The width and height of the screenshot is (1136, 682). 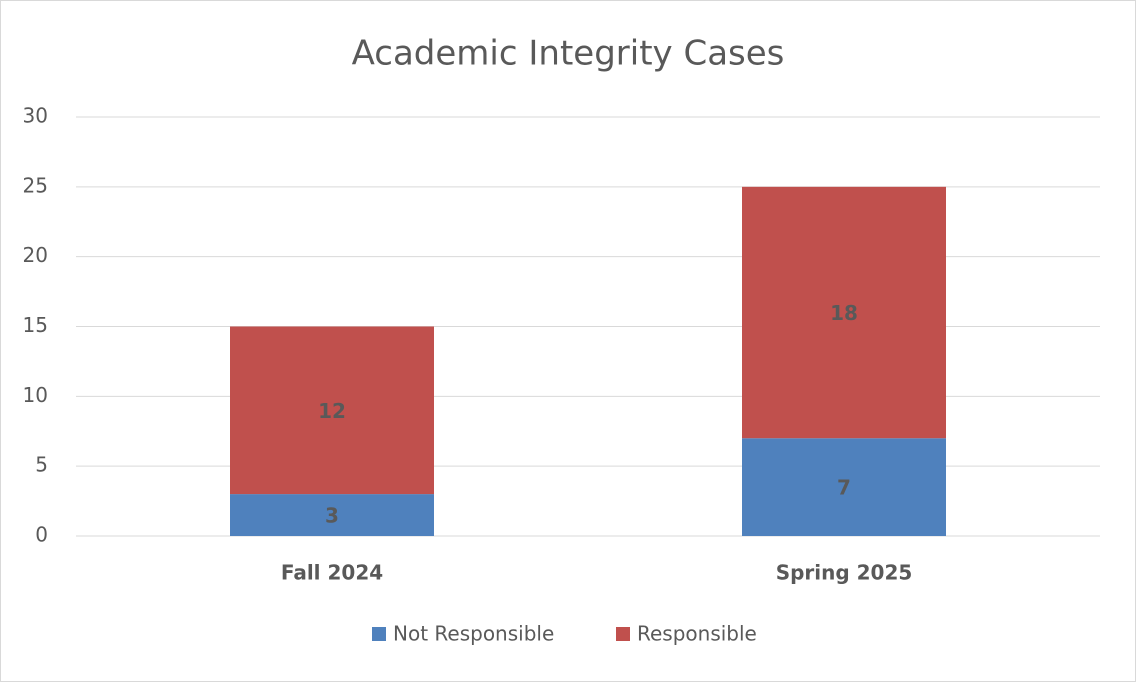 I want to click on y-tick-label: 30, so click(x=35, y=116).